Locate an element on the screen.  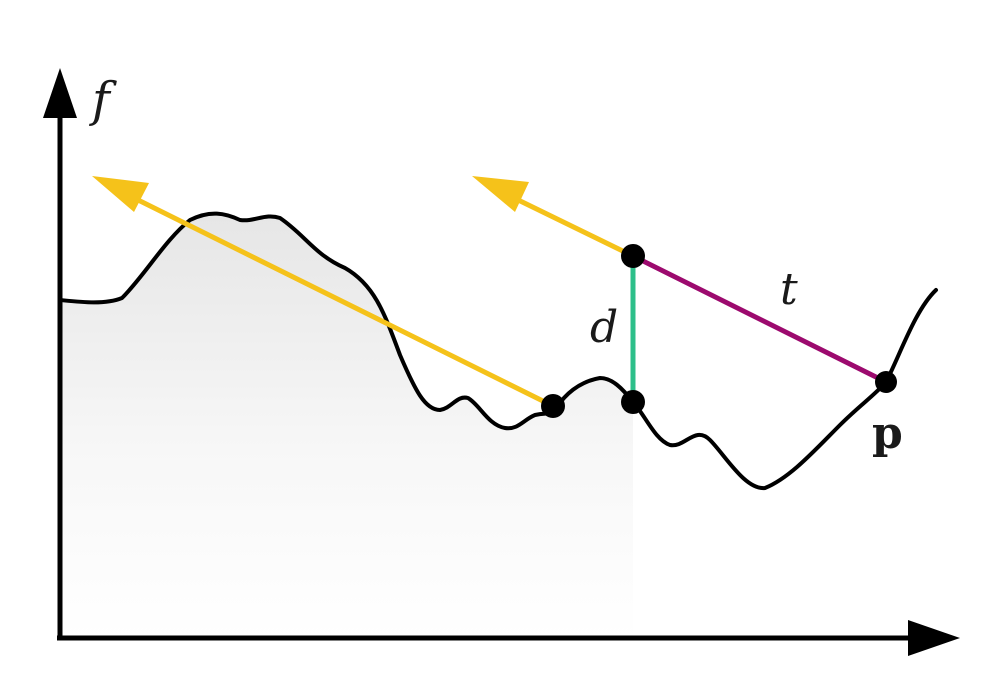
hit-point is located at coordinates (553, 406).